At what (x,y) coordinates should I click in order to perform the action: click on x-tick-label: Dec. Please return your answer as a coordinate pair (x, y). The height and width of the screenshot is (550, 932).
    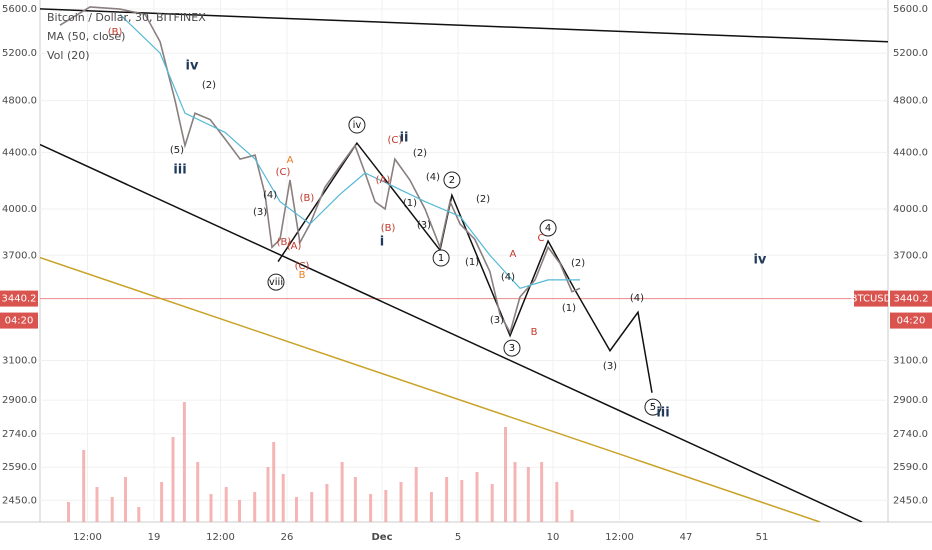
    Looking at the image, I should click on (382, 537).